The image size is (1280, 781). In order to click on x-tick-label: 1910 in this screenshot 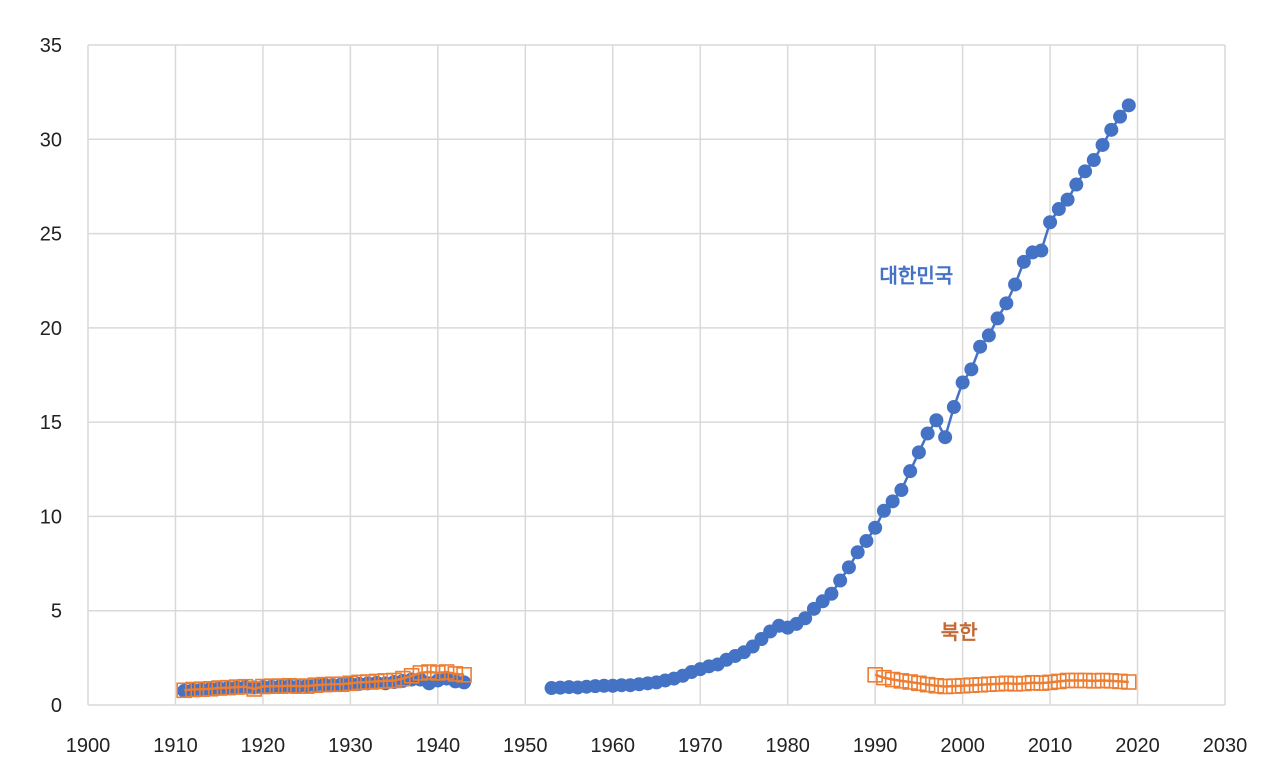, I will do `click(175, 746)`.